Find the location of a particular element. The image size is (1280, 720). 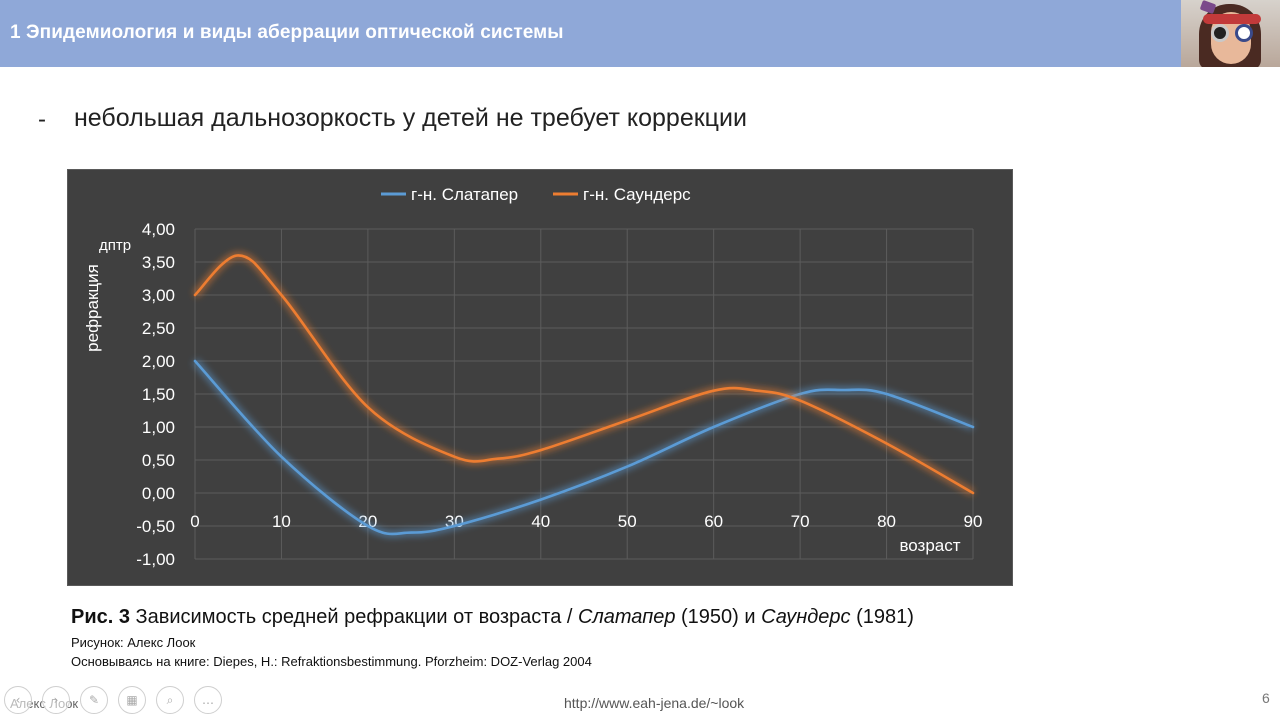

footer-url: http://www.eah-jena.de/~look is located at coordinates (654, 703).